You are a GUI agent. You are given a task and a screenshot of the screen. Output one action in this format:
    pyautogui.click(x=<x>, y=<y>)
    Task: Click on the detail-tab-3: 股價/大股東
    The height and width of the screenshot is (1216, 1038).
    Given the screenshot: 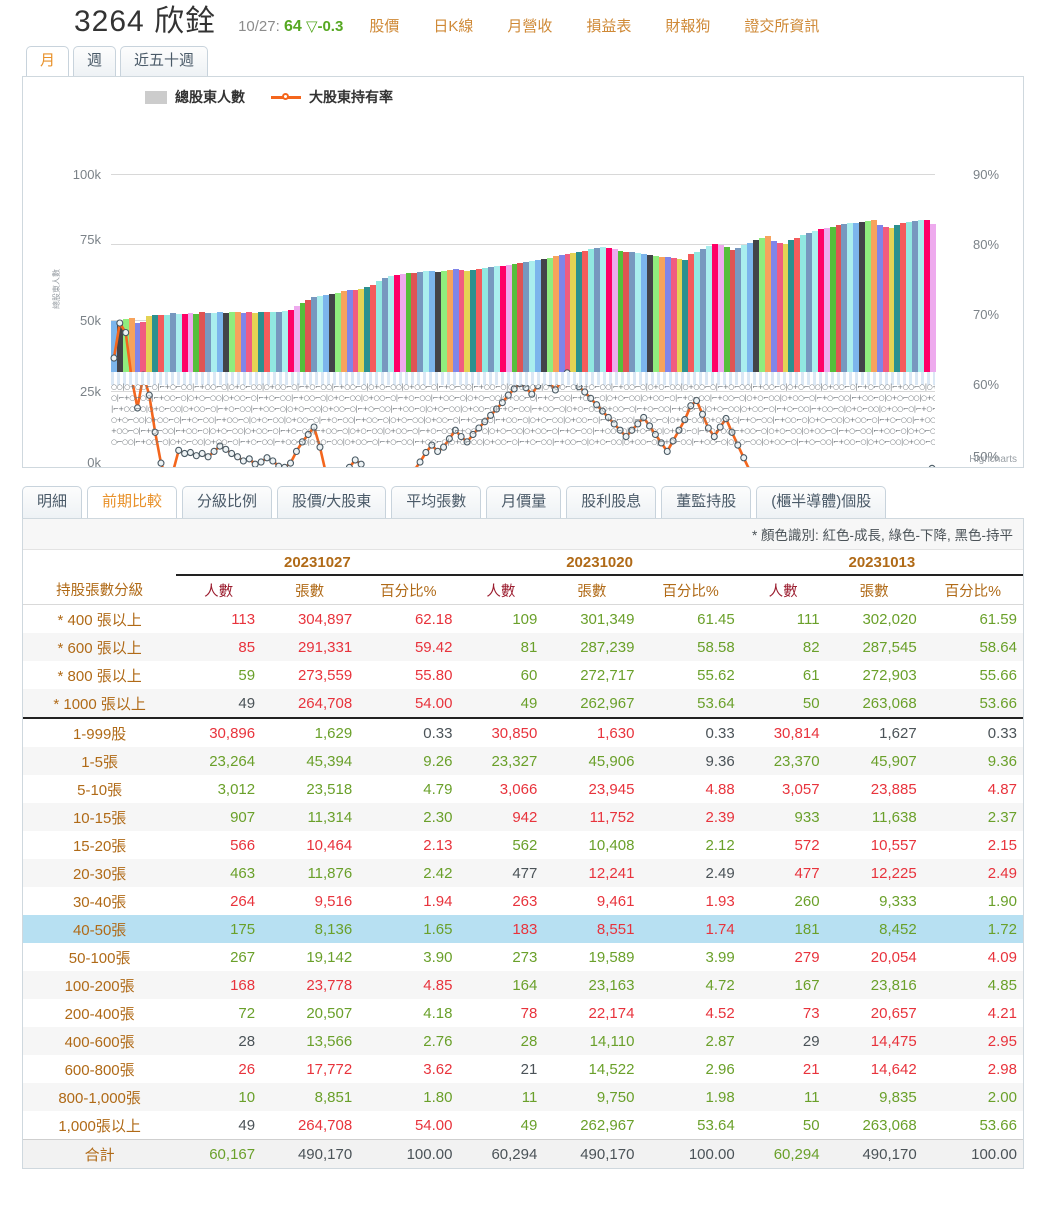 What is the action you would take?
    pyautogui.click(x=332, y=502)
    